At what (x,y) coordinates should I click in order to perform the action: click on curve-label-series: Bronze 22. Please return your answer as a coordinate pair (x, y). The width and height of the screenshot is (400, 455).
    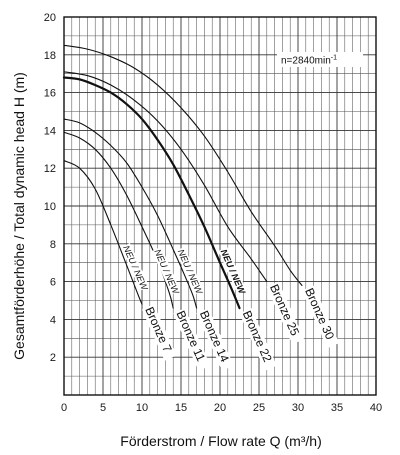
    Looking at the image, I should click on (257, 337).